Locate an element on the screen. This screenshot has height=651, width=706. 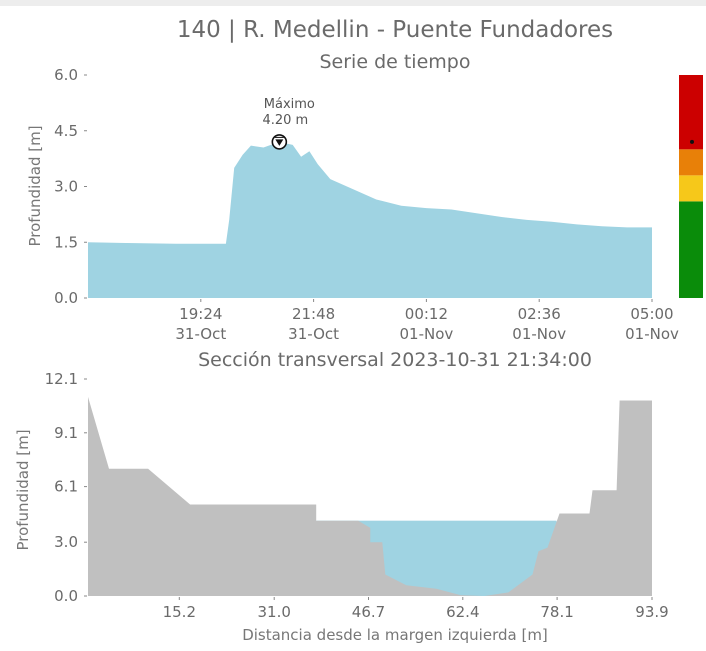
max-annotation: Máximo 4.20 m is located at coordinates (288, 123).